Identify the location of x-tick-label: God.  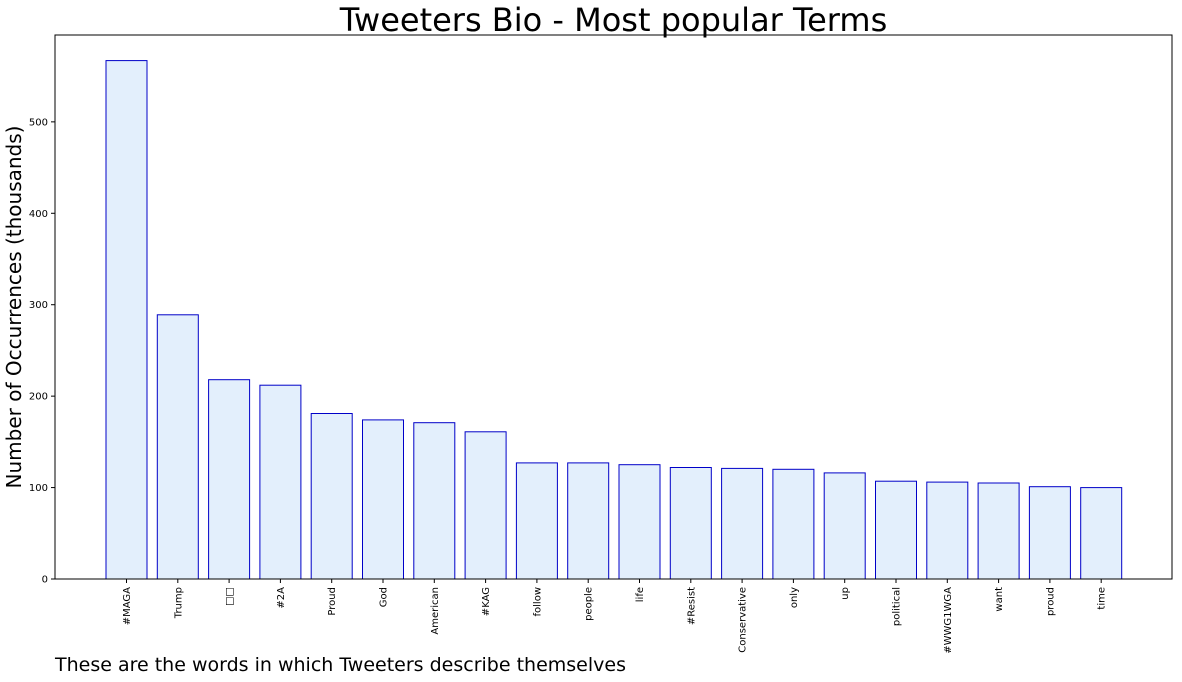
(384, 597).